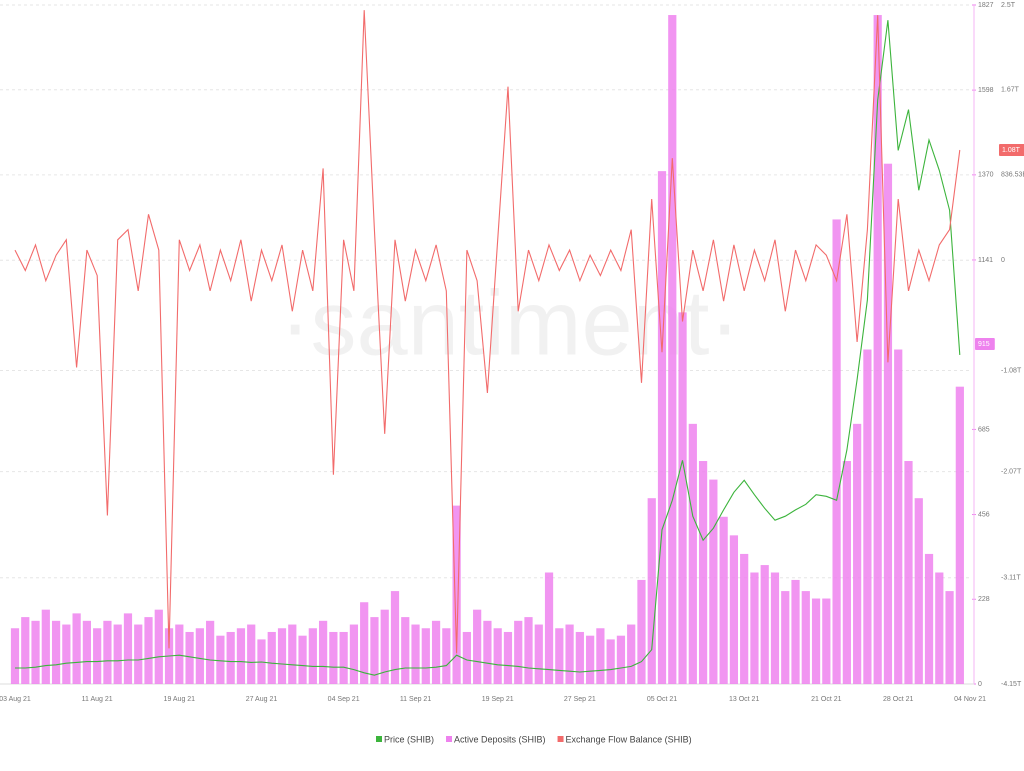 The image size is (1024, 771). Describe the element at coordinates (744, 699) in the screenshot. I see `x-tick-label: 13 Oct 21` at that location.